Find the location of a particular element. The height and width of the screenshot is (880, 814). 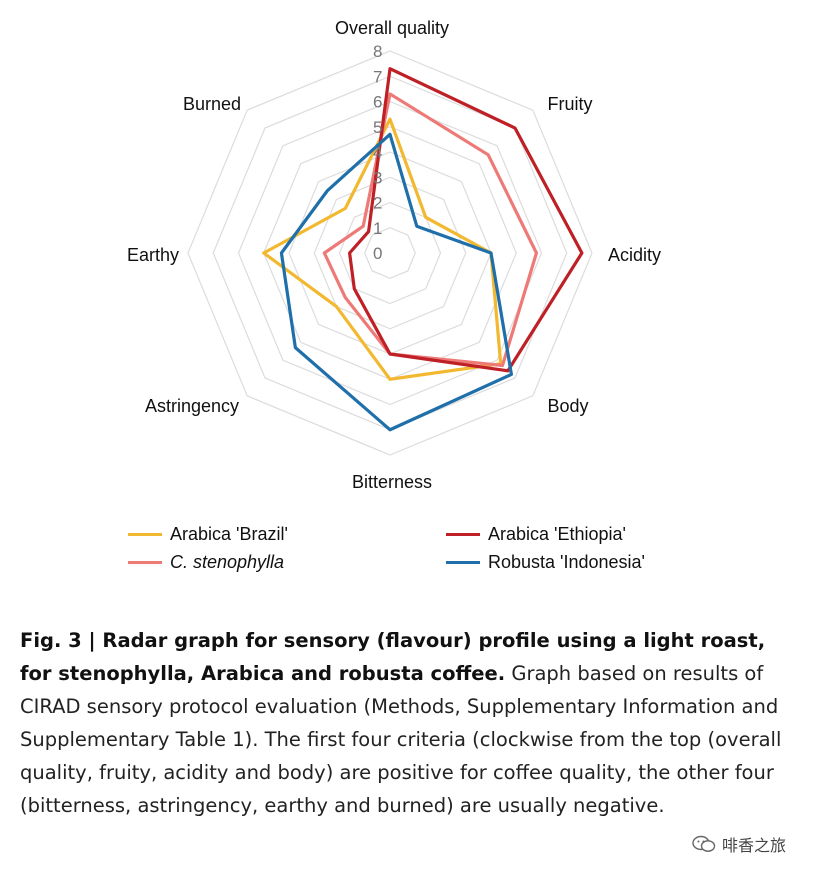

tick-label: 4 is located at coordinates (377, 152).